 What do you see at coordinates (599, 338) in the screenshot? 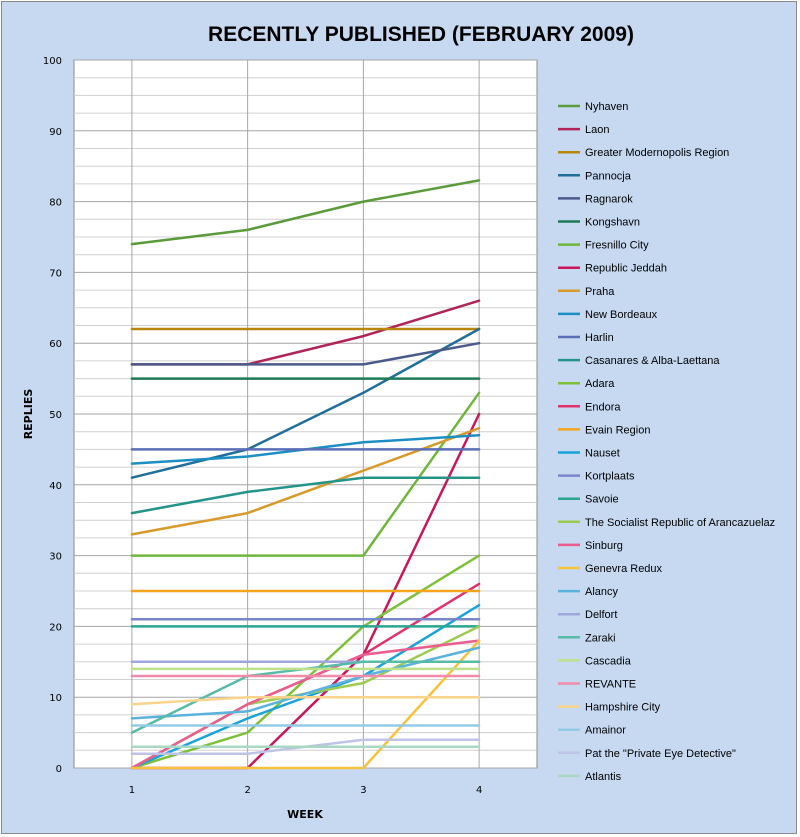
I see `legend-label: Harlin` at bounding box center [599, 338].